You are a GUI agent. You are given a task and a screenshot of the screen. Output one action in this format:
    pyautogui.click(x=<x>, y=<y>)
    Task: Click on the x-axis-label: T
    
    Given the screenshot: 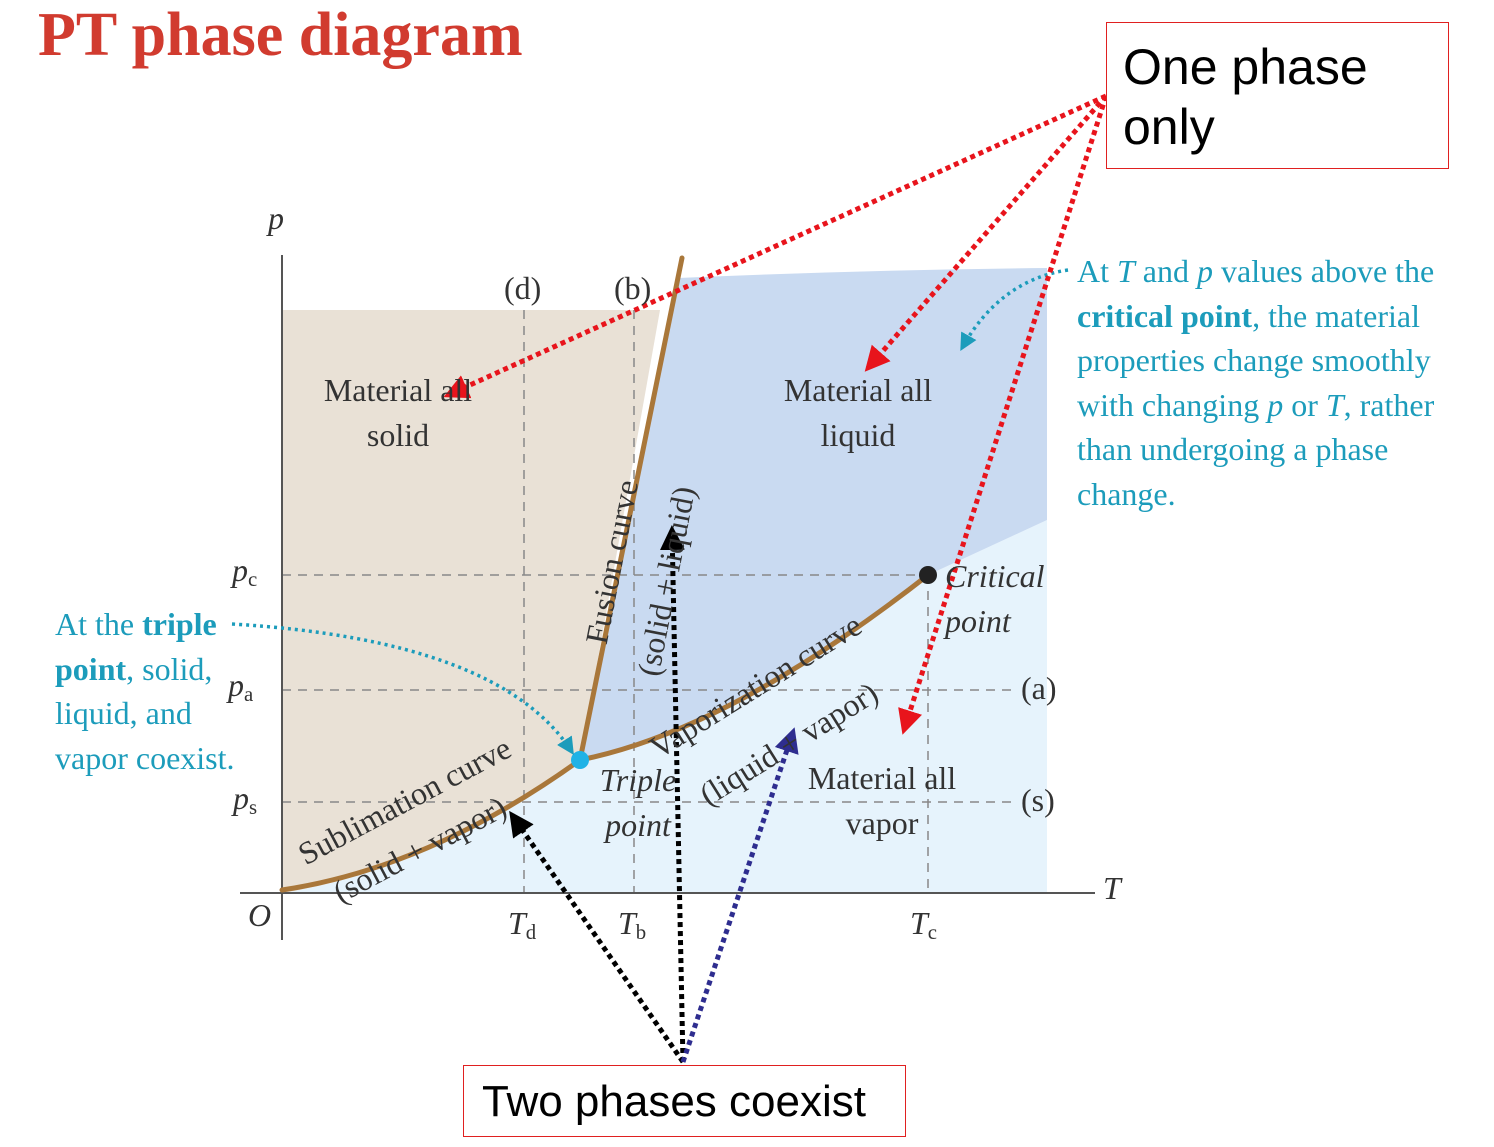 What is the action you would take?
    pyautogui.click(x=1112, y=888)
    